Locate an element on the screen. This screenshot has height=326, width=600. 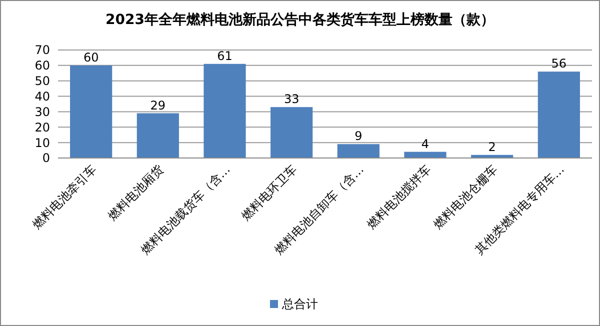
data-label: 61 is located at coordinates (224, 55).